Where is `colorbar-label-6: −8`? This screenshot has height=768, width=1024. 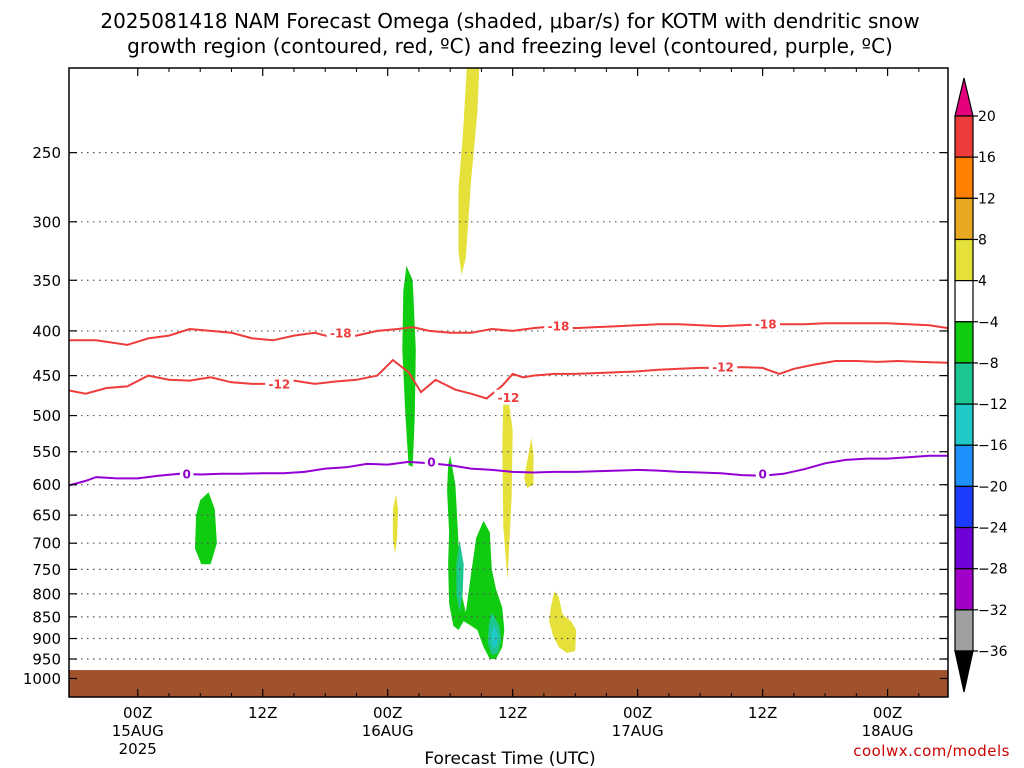 colorbar-label-6: −8 is located at coordinates (988, 364).